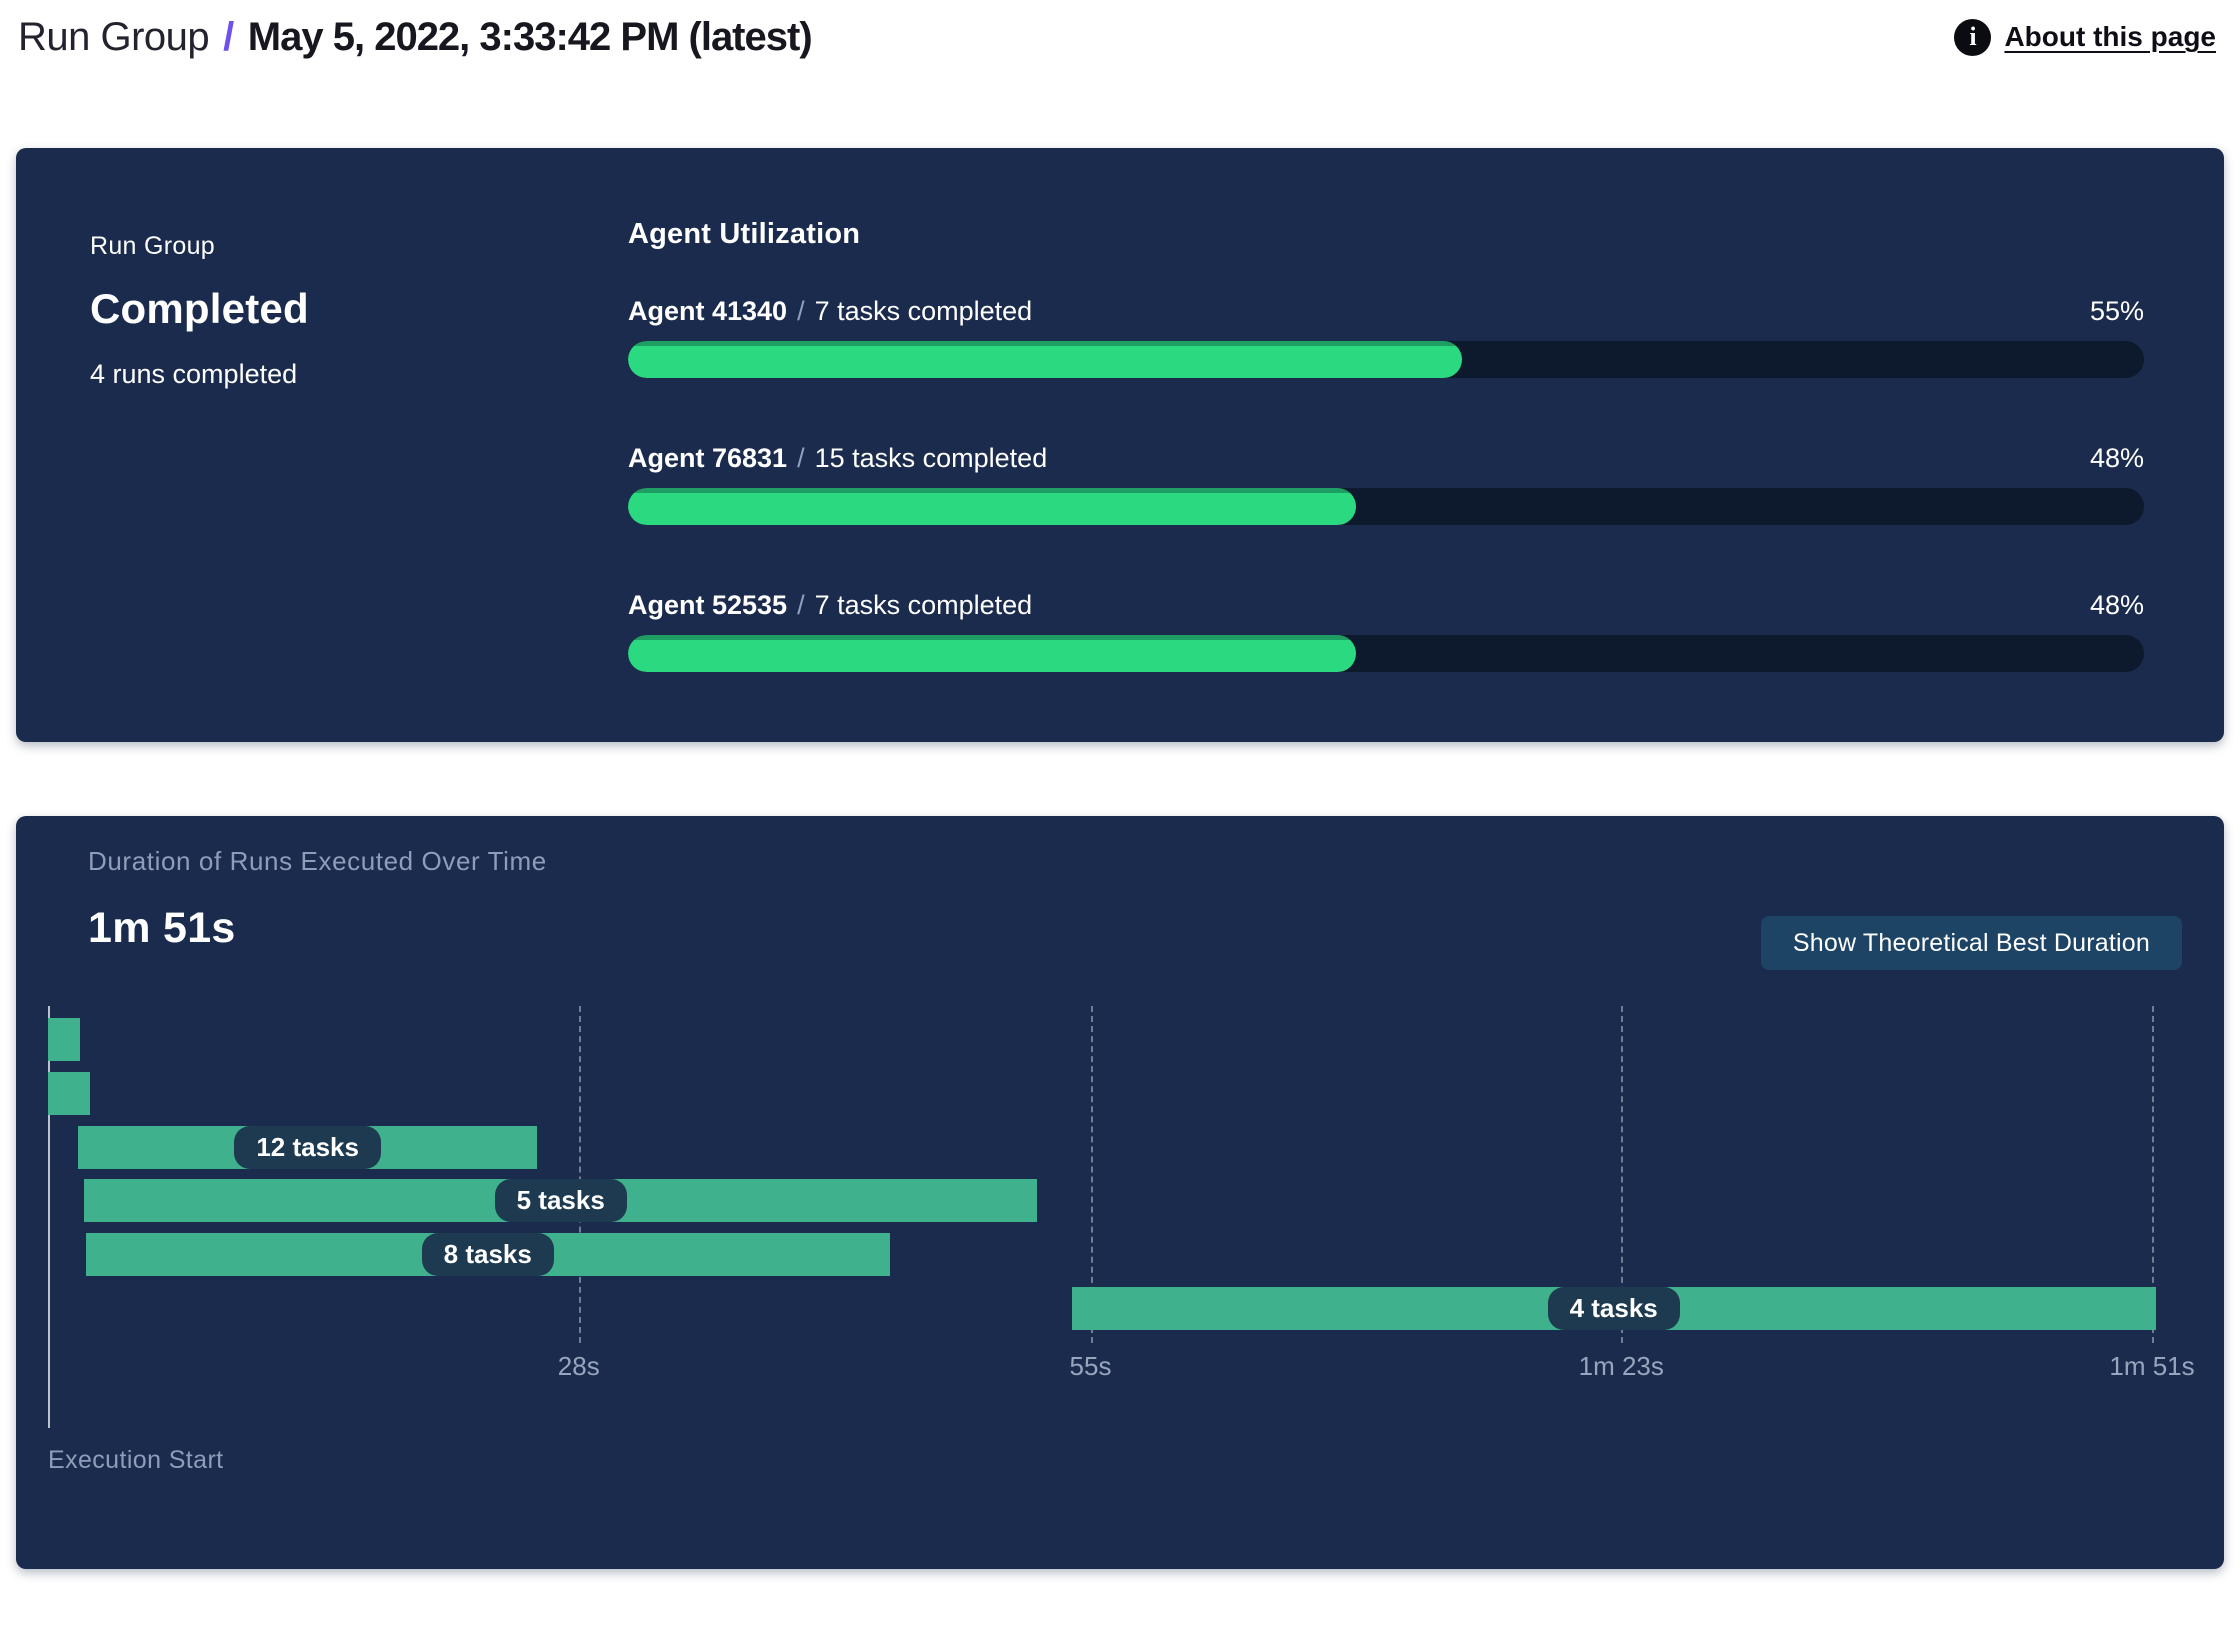 This screenshot has height=1626, width=2240. I want to click on task-count-pill: 5 tasks, so click(560, 1200).